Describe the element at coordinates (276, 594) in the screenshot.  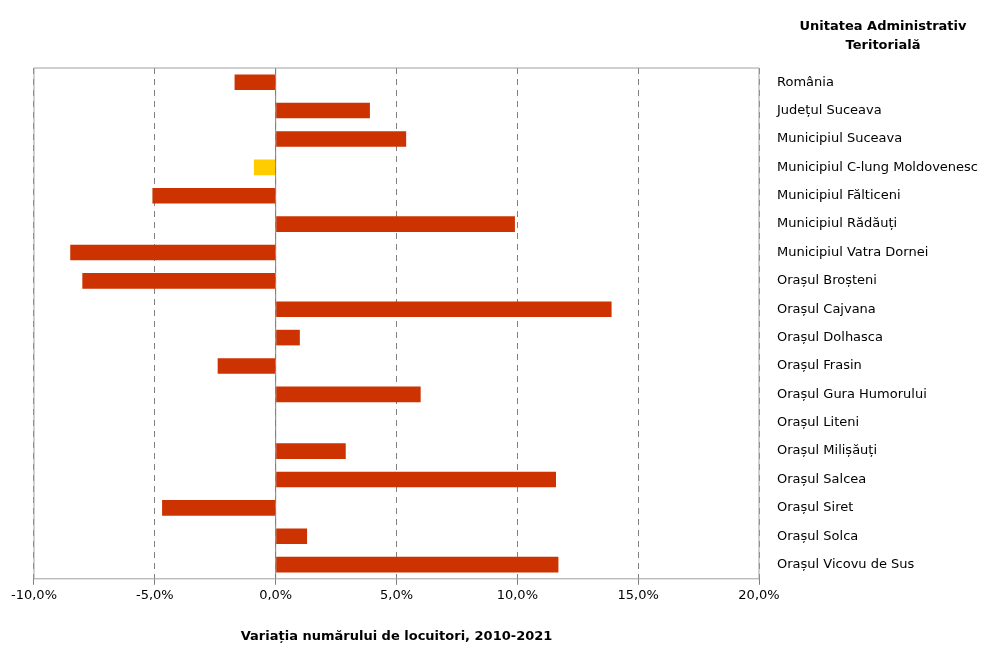
I see `x-tick-label: 0,0%` at that location.